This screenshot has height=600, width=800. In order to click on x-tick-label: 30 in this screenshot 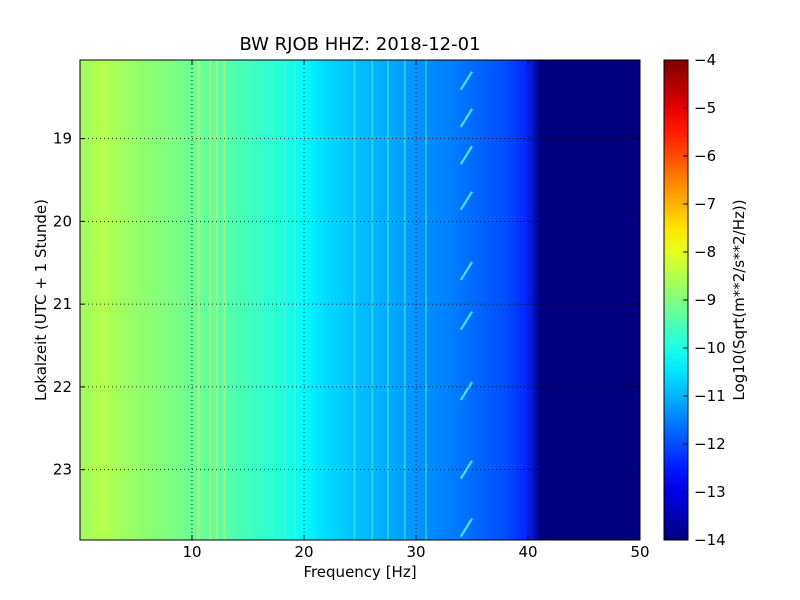, I will do `click(415, 552)`.